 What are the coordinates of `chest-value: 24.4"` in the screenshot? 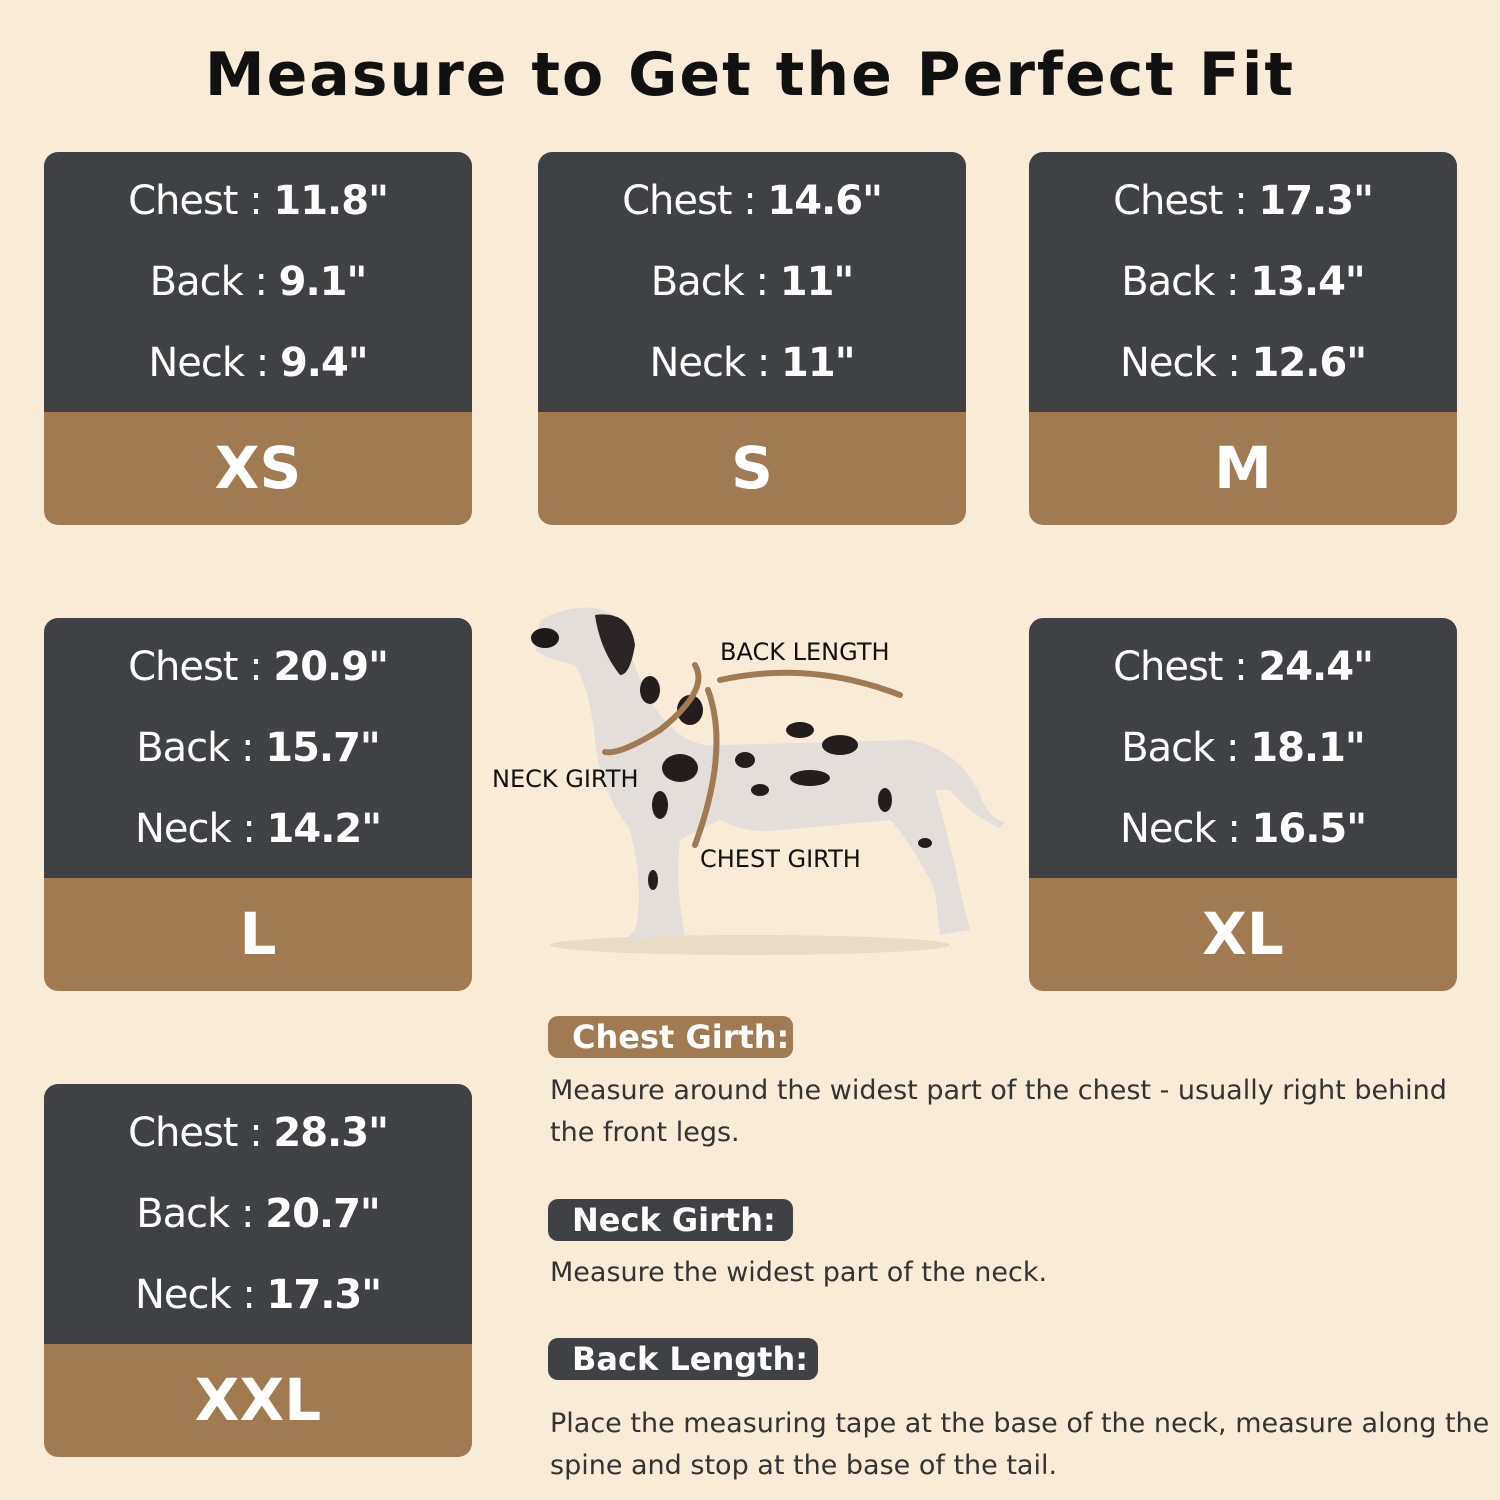 It's located at (1316, 666).